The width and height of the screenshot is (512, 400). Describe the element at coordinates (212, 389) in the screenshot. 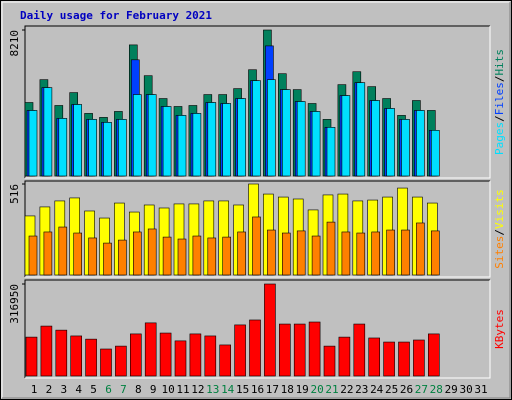

I see `x-tick-label: 13` at that location.